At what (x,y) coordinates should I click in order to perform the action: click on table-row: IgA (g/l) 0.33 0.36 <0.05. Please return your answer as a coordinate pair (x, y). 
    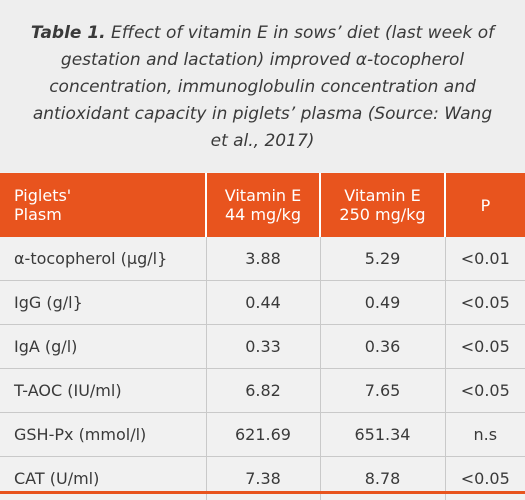
    Looking at the image, I should click on (262, 346).